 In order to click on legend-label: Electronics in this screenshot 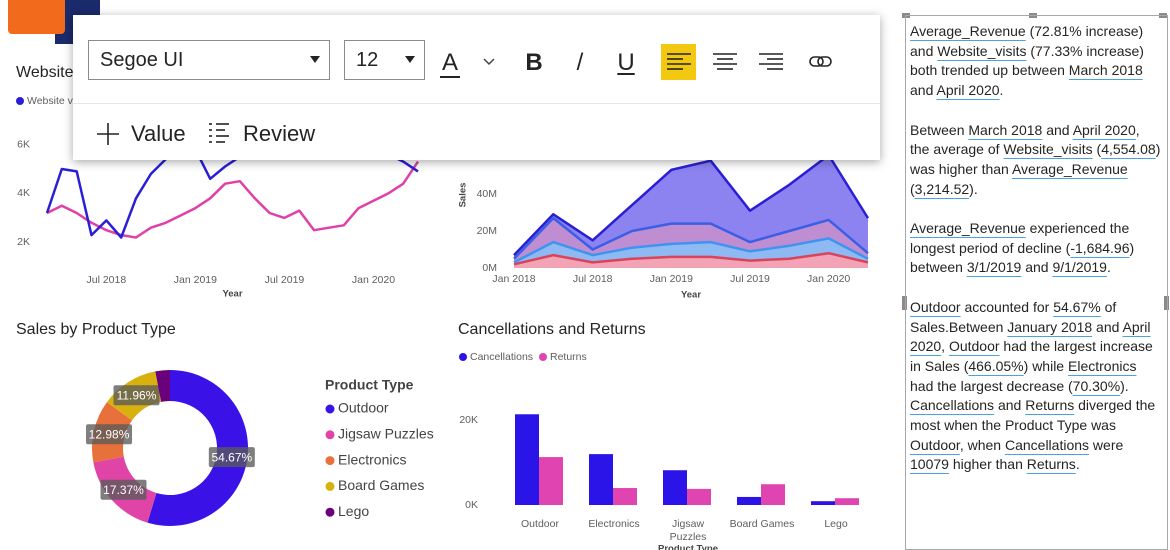, I will do `click(372, 459)`.